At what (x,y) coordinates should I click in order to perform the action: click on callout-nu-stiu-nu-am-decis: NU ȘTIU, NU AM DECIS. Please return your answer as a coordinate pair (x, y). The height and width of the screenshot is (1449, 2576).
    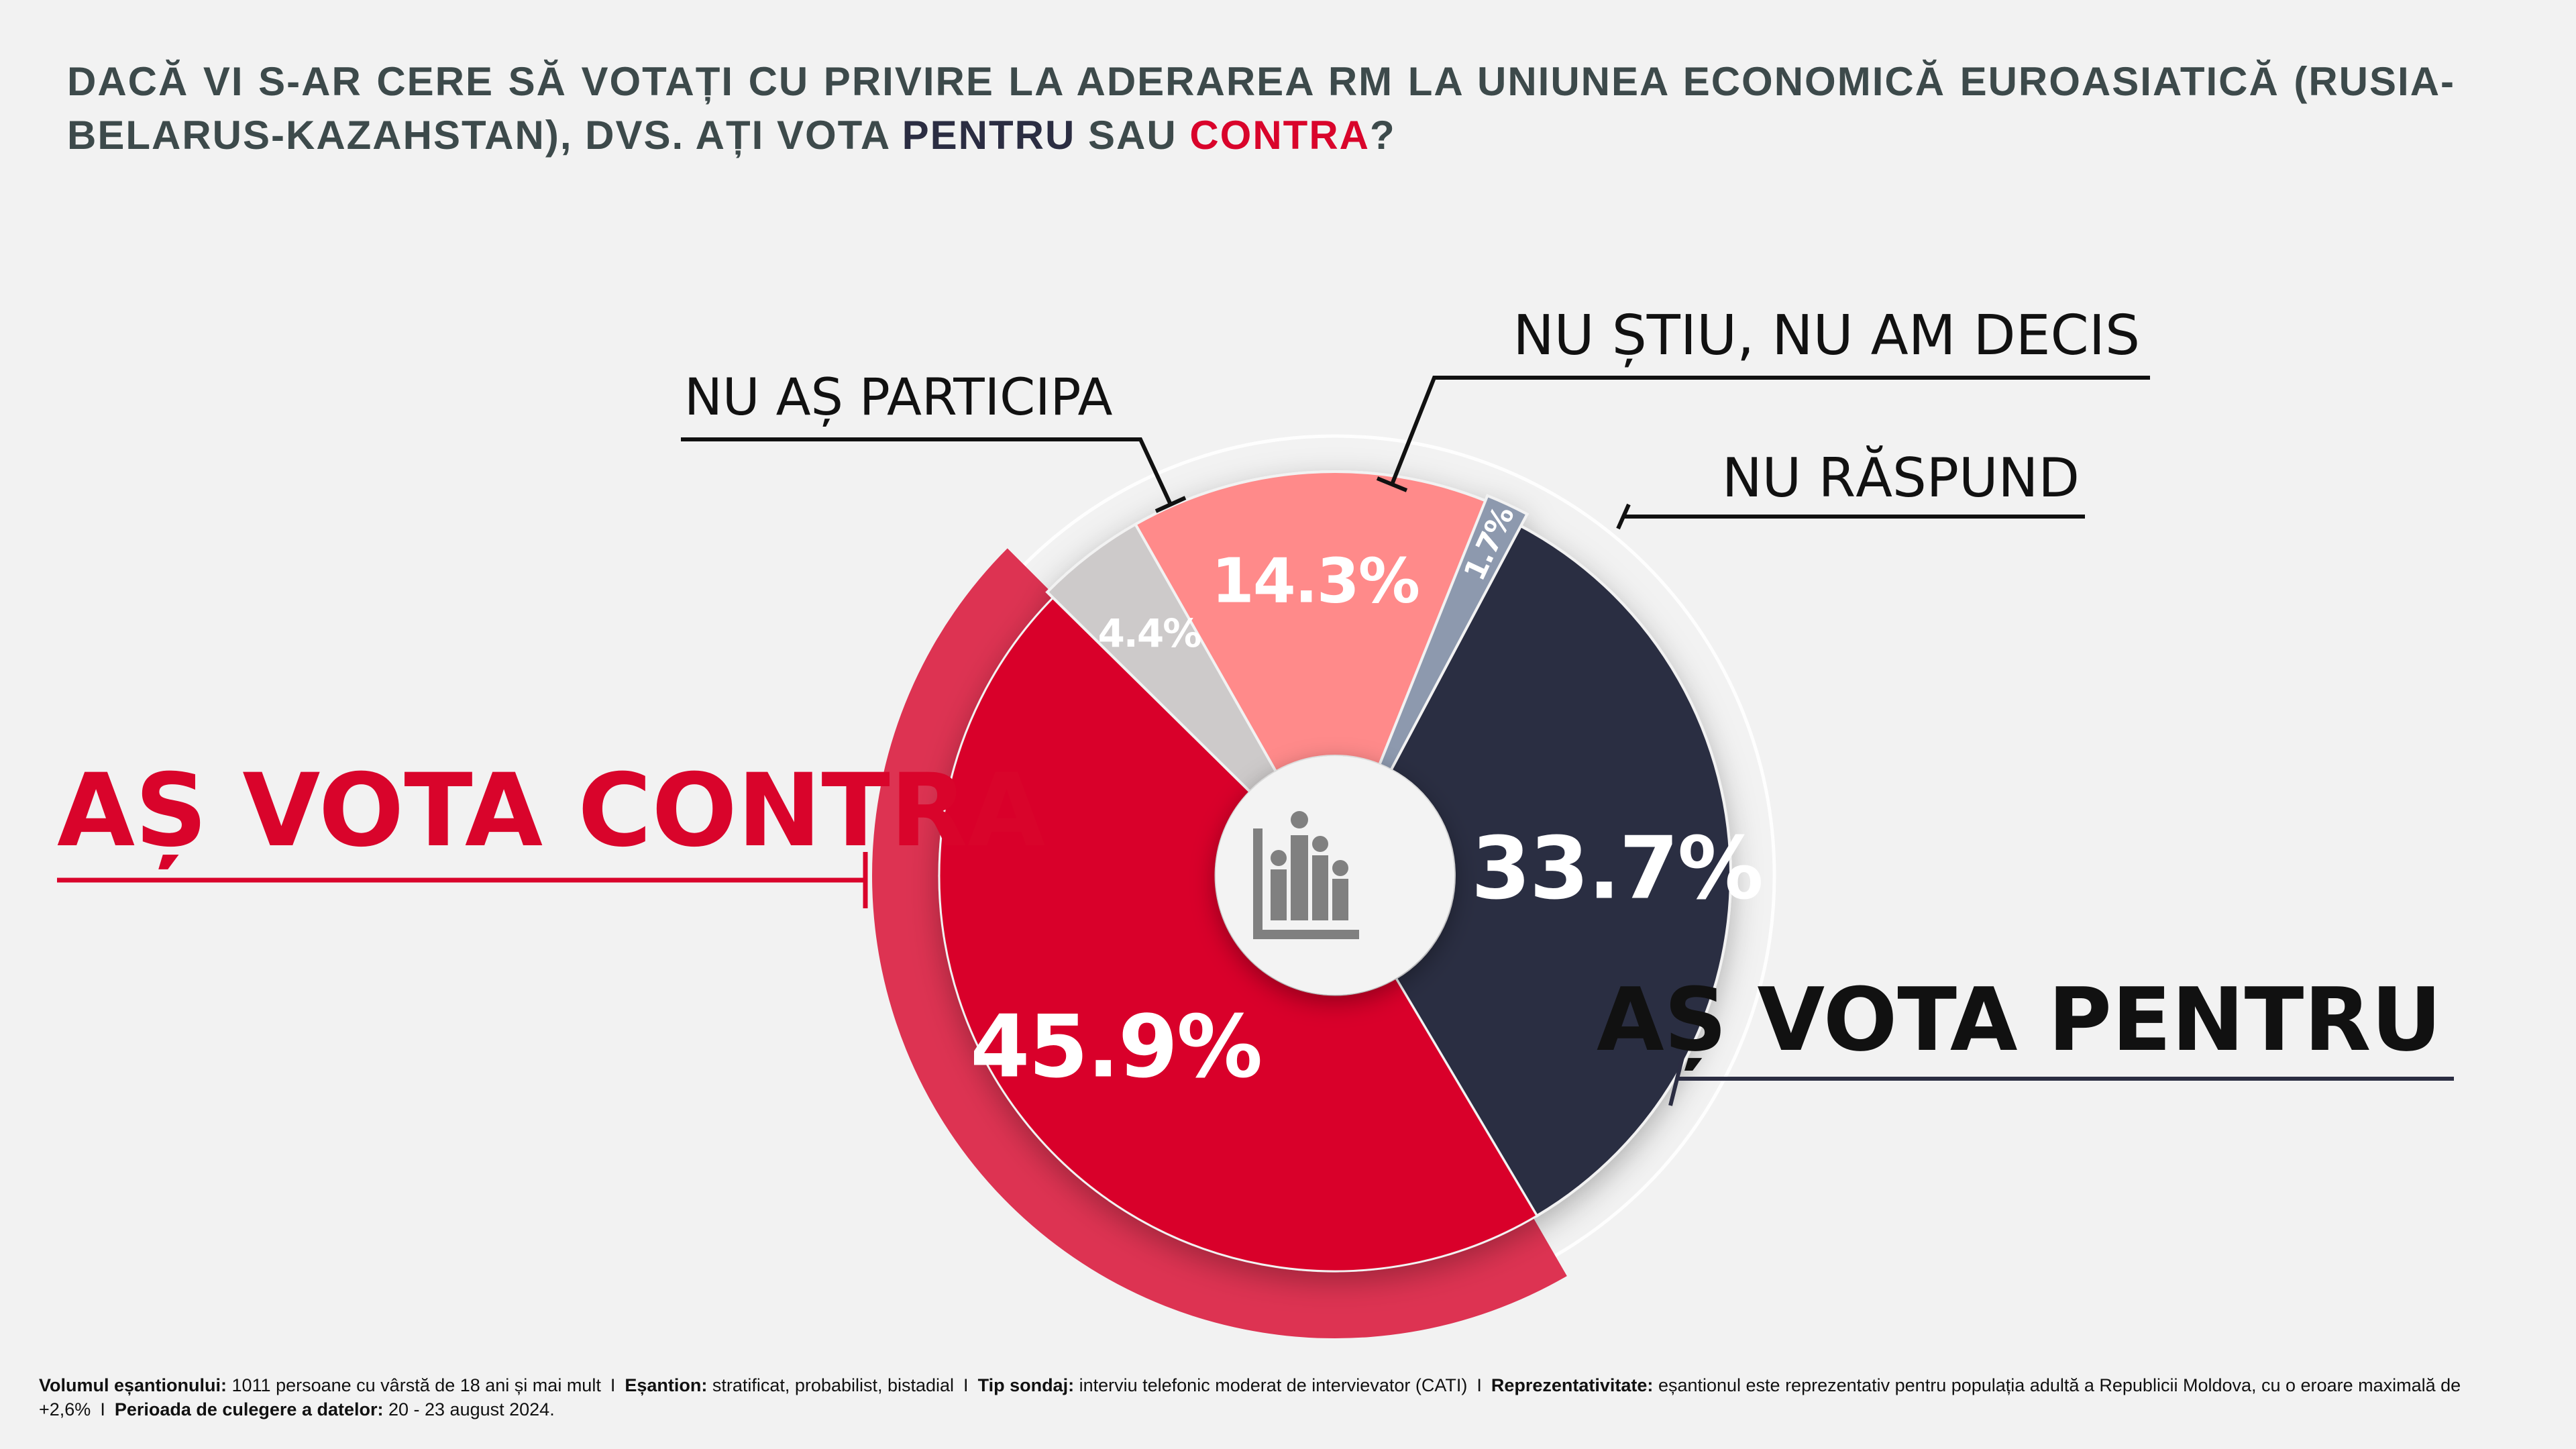
    Looking at the image, I should click on (1763, 398).